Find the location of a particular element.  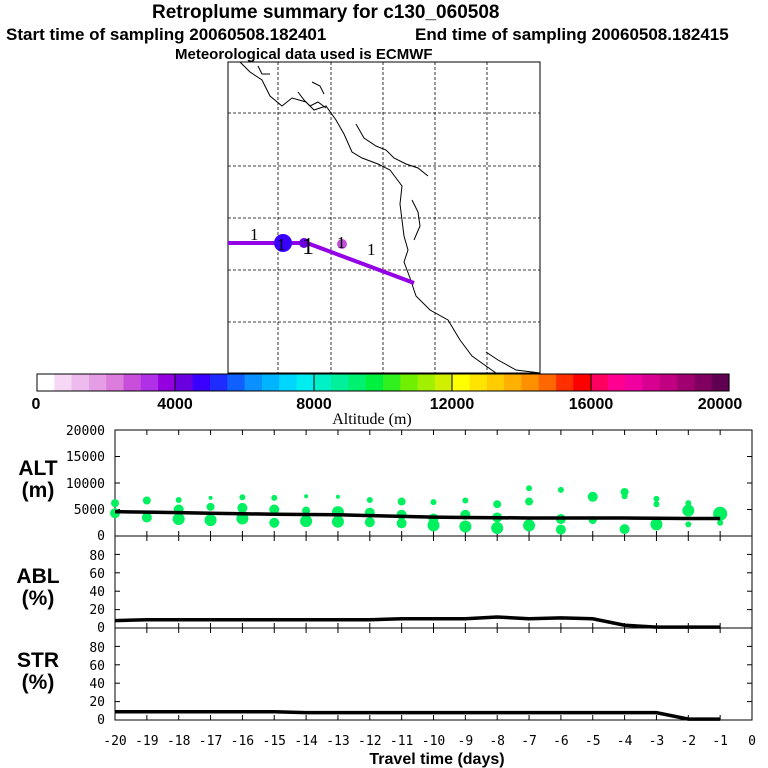

x-tick-label: -17 is located at coordinates (210, 741).